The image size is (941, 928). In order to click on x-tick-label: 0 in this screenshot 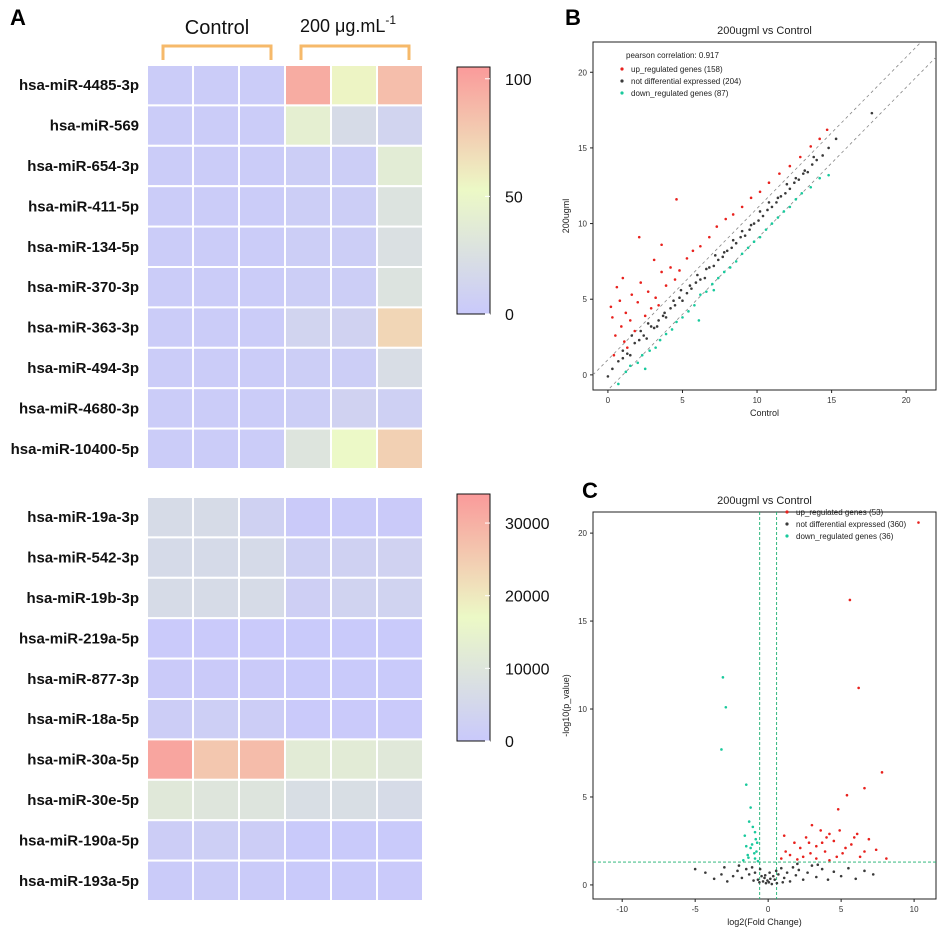, I will do `click(608, 400)`.